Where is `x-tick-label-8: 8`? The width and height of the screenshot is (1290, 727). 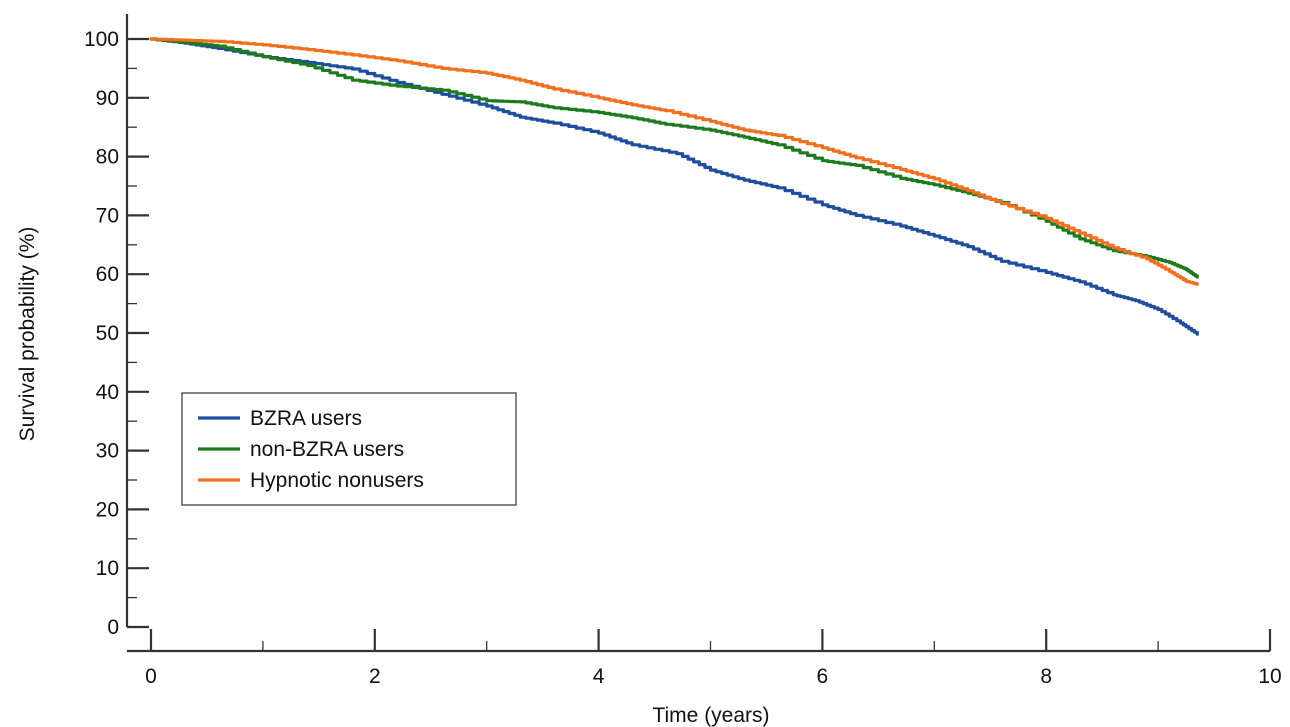 x-tick-label-8: 8 is located at coordinates (1046, 676).